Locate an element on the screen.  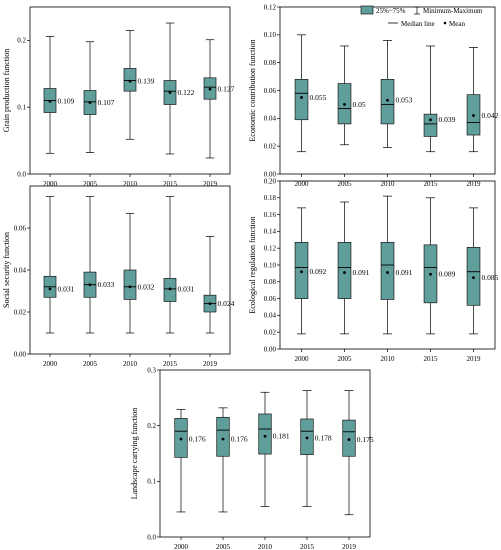
y-tick-label: 0.08 is located at coordinates (270, 63).